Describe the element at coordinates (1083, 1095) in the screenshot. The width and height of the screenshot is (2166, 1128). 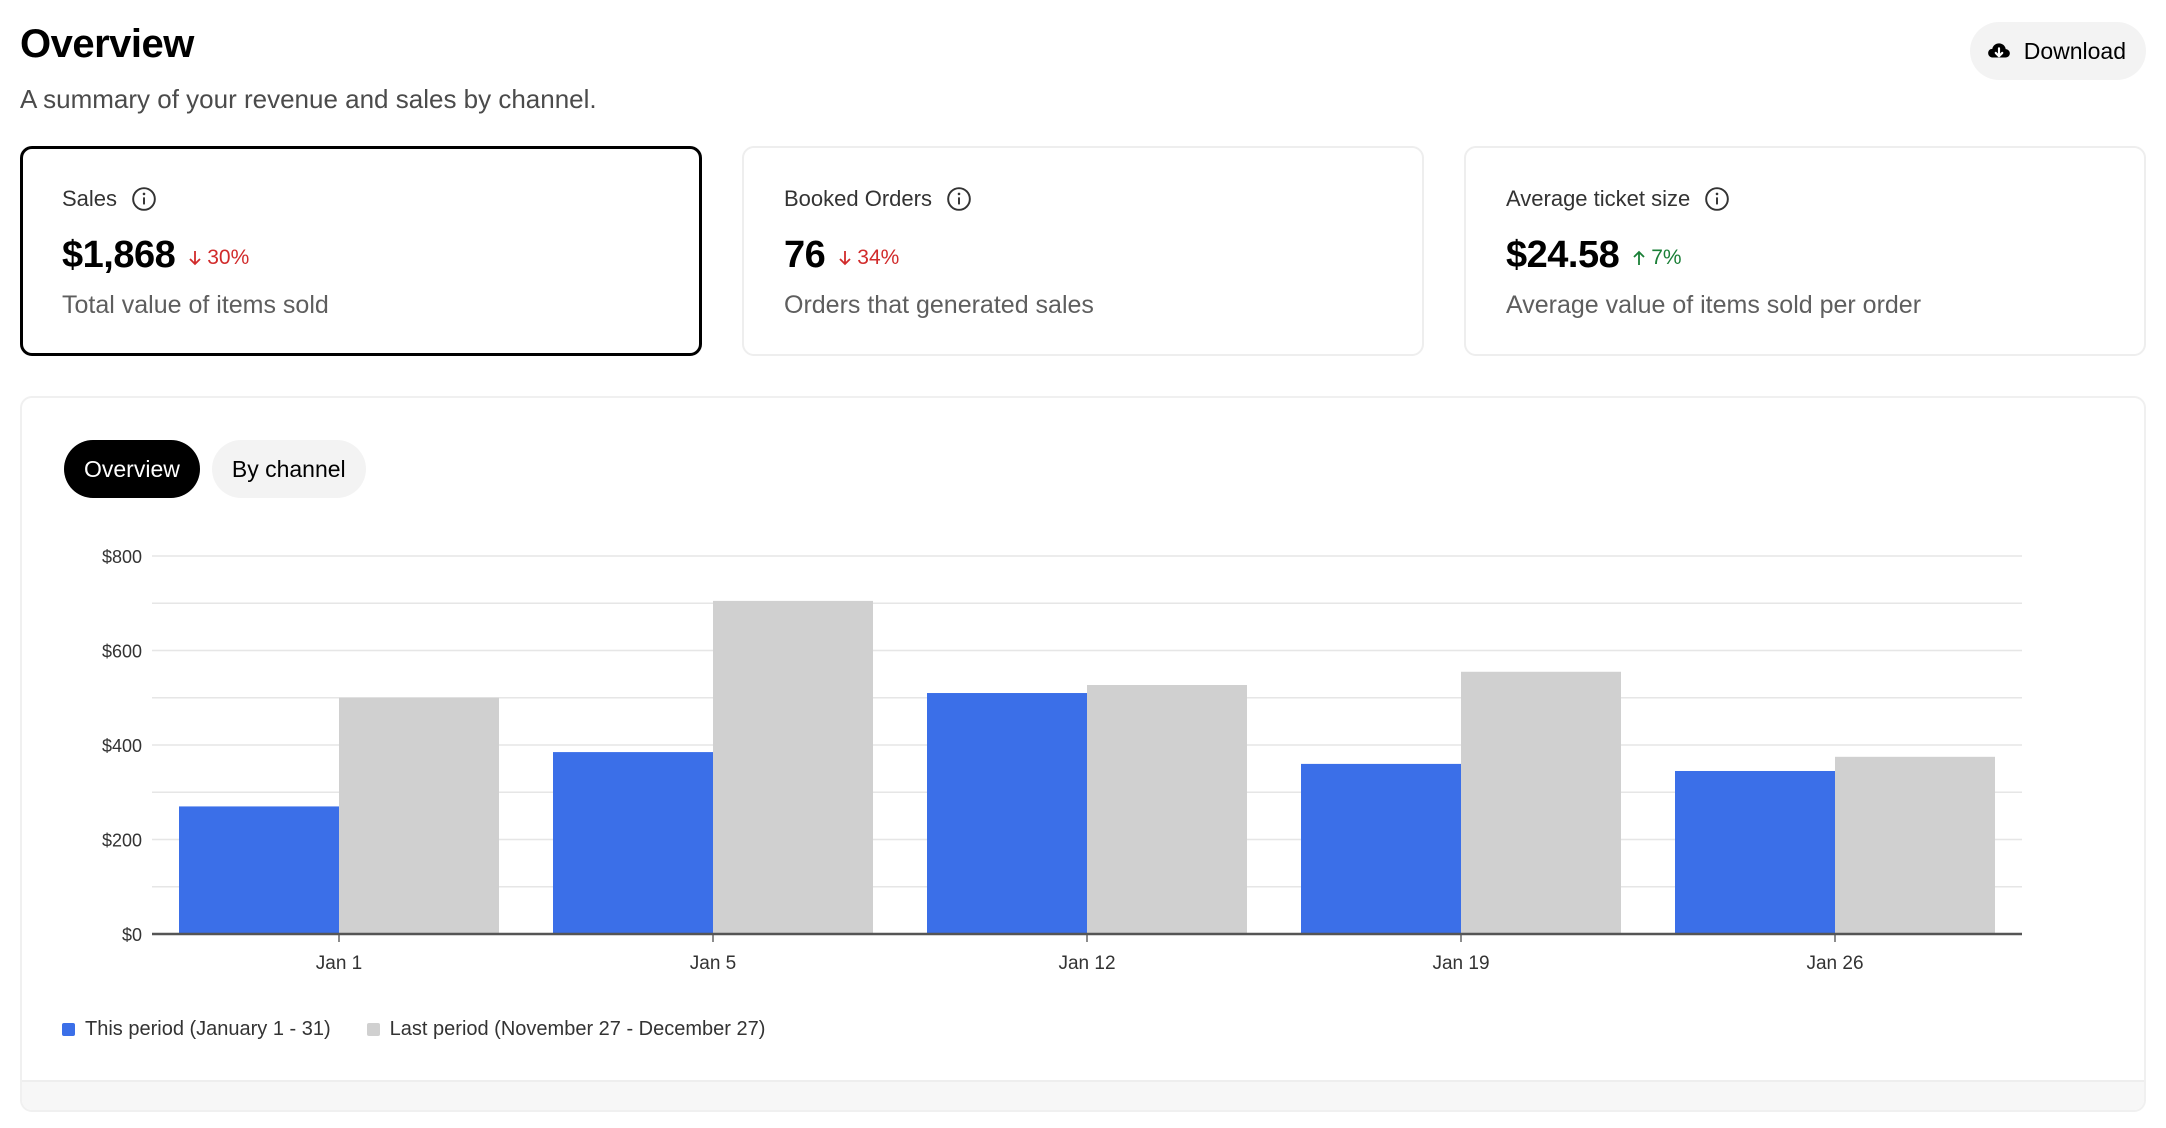
I see `panel-footer` at that location.